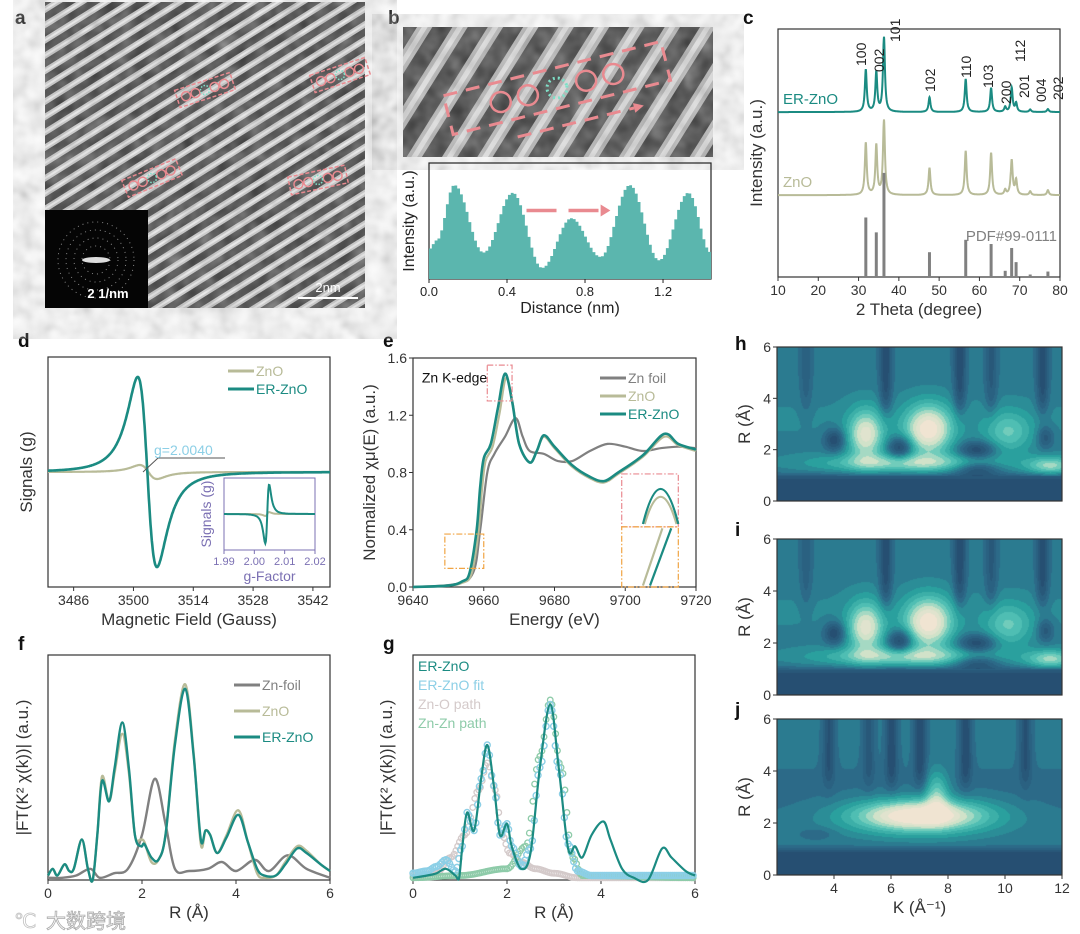 This screenshot has width=1080, height=934. I want to click on x-tick-label: 9640, so click(412, 600).